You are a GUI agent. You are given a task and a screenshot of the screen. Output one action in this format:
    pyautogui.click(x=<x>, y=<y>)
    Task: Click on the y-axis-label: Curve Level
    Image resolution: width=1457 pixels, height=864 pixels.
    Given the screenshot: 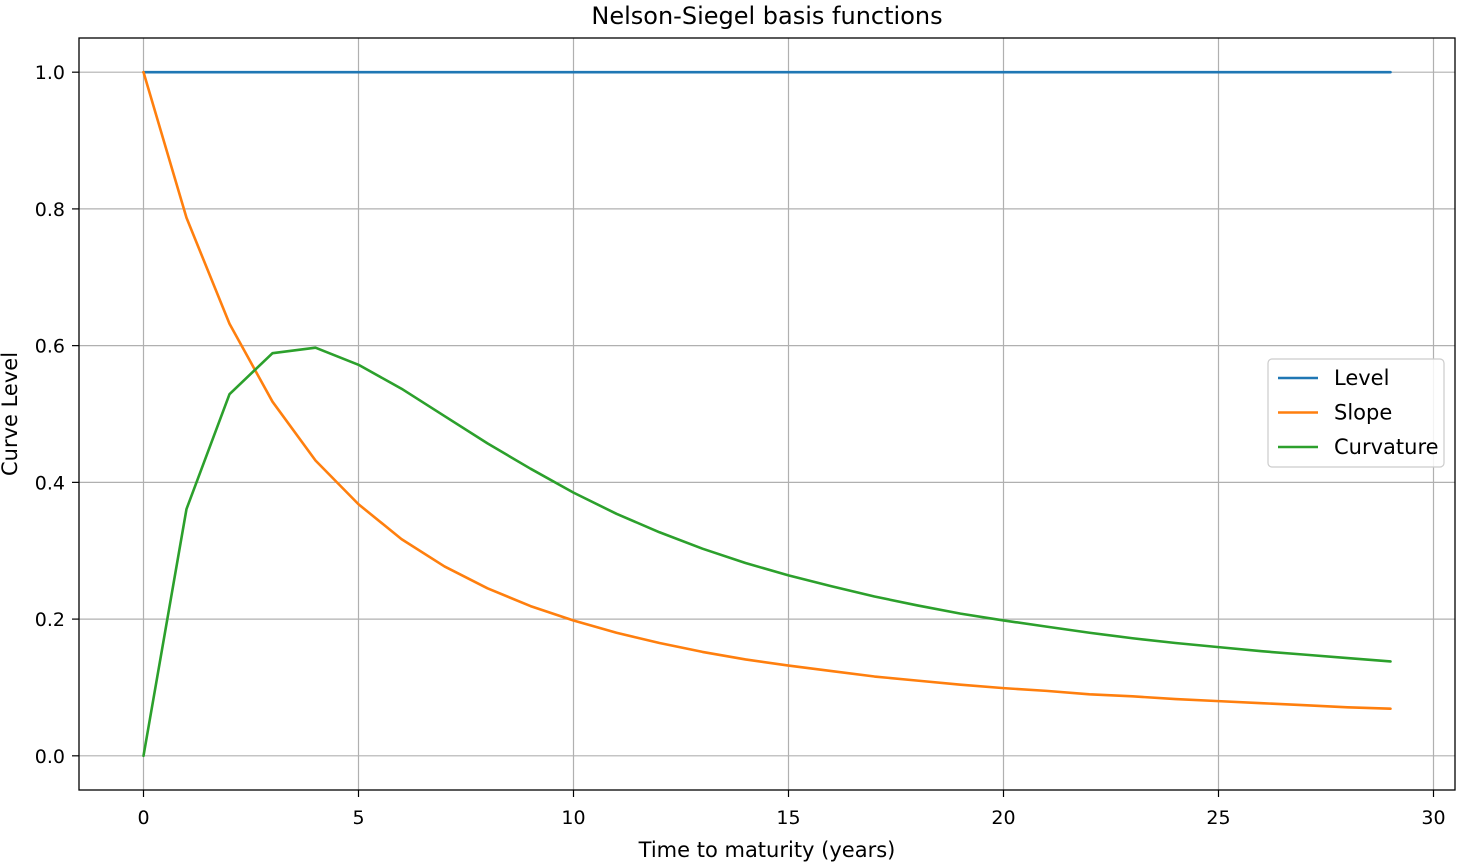 What is the action you would take?
    pyautogui.click(x=11, y=414)
    